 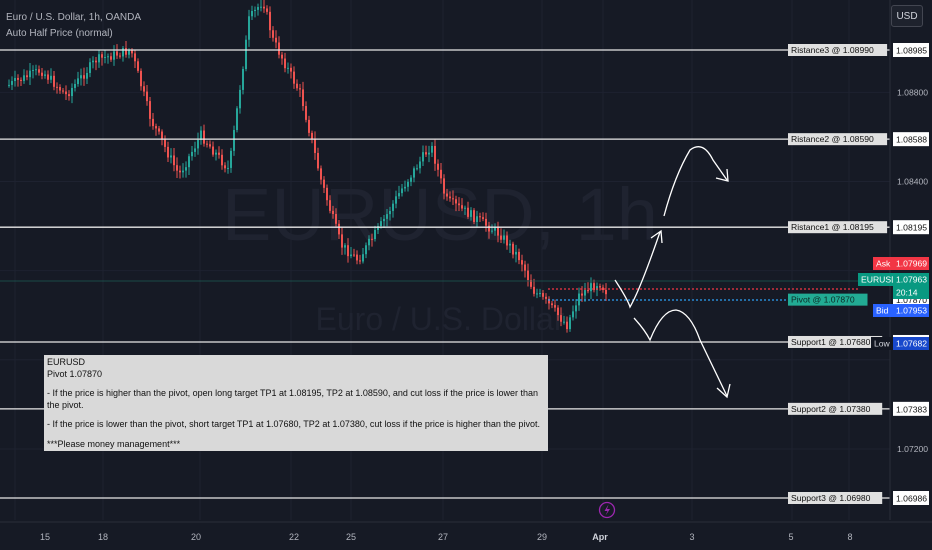 I want to click on svg-text: 1.06986, so click(x=911, y=499).